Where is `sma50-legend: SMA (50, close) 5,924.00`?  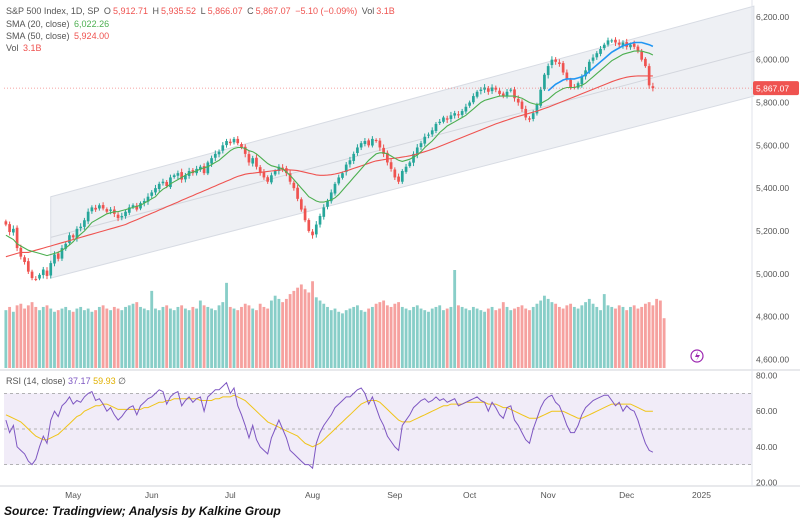
sma50-legend: SMA (50, close) 5,924.00 is located at coordinates (58, 36).